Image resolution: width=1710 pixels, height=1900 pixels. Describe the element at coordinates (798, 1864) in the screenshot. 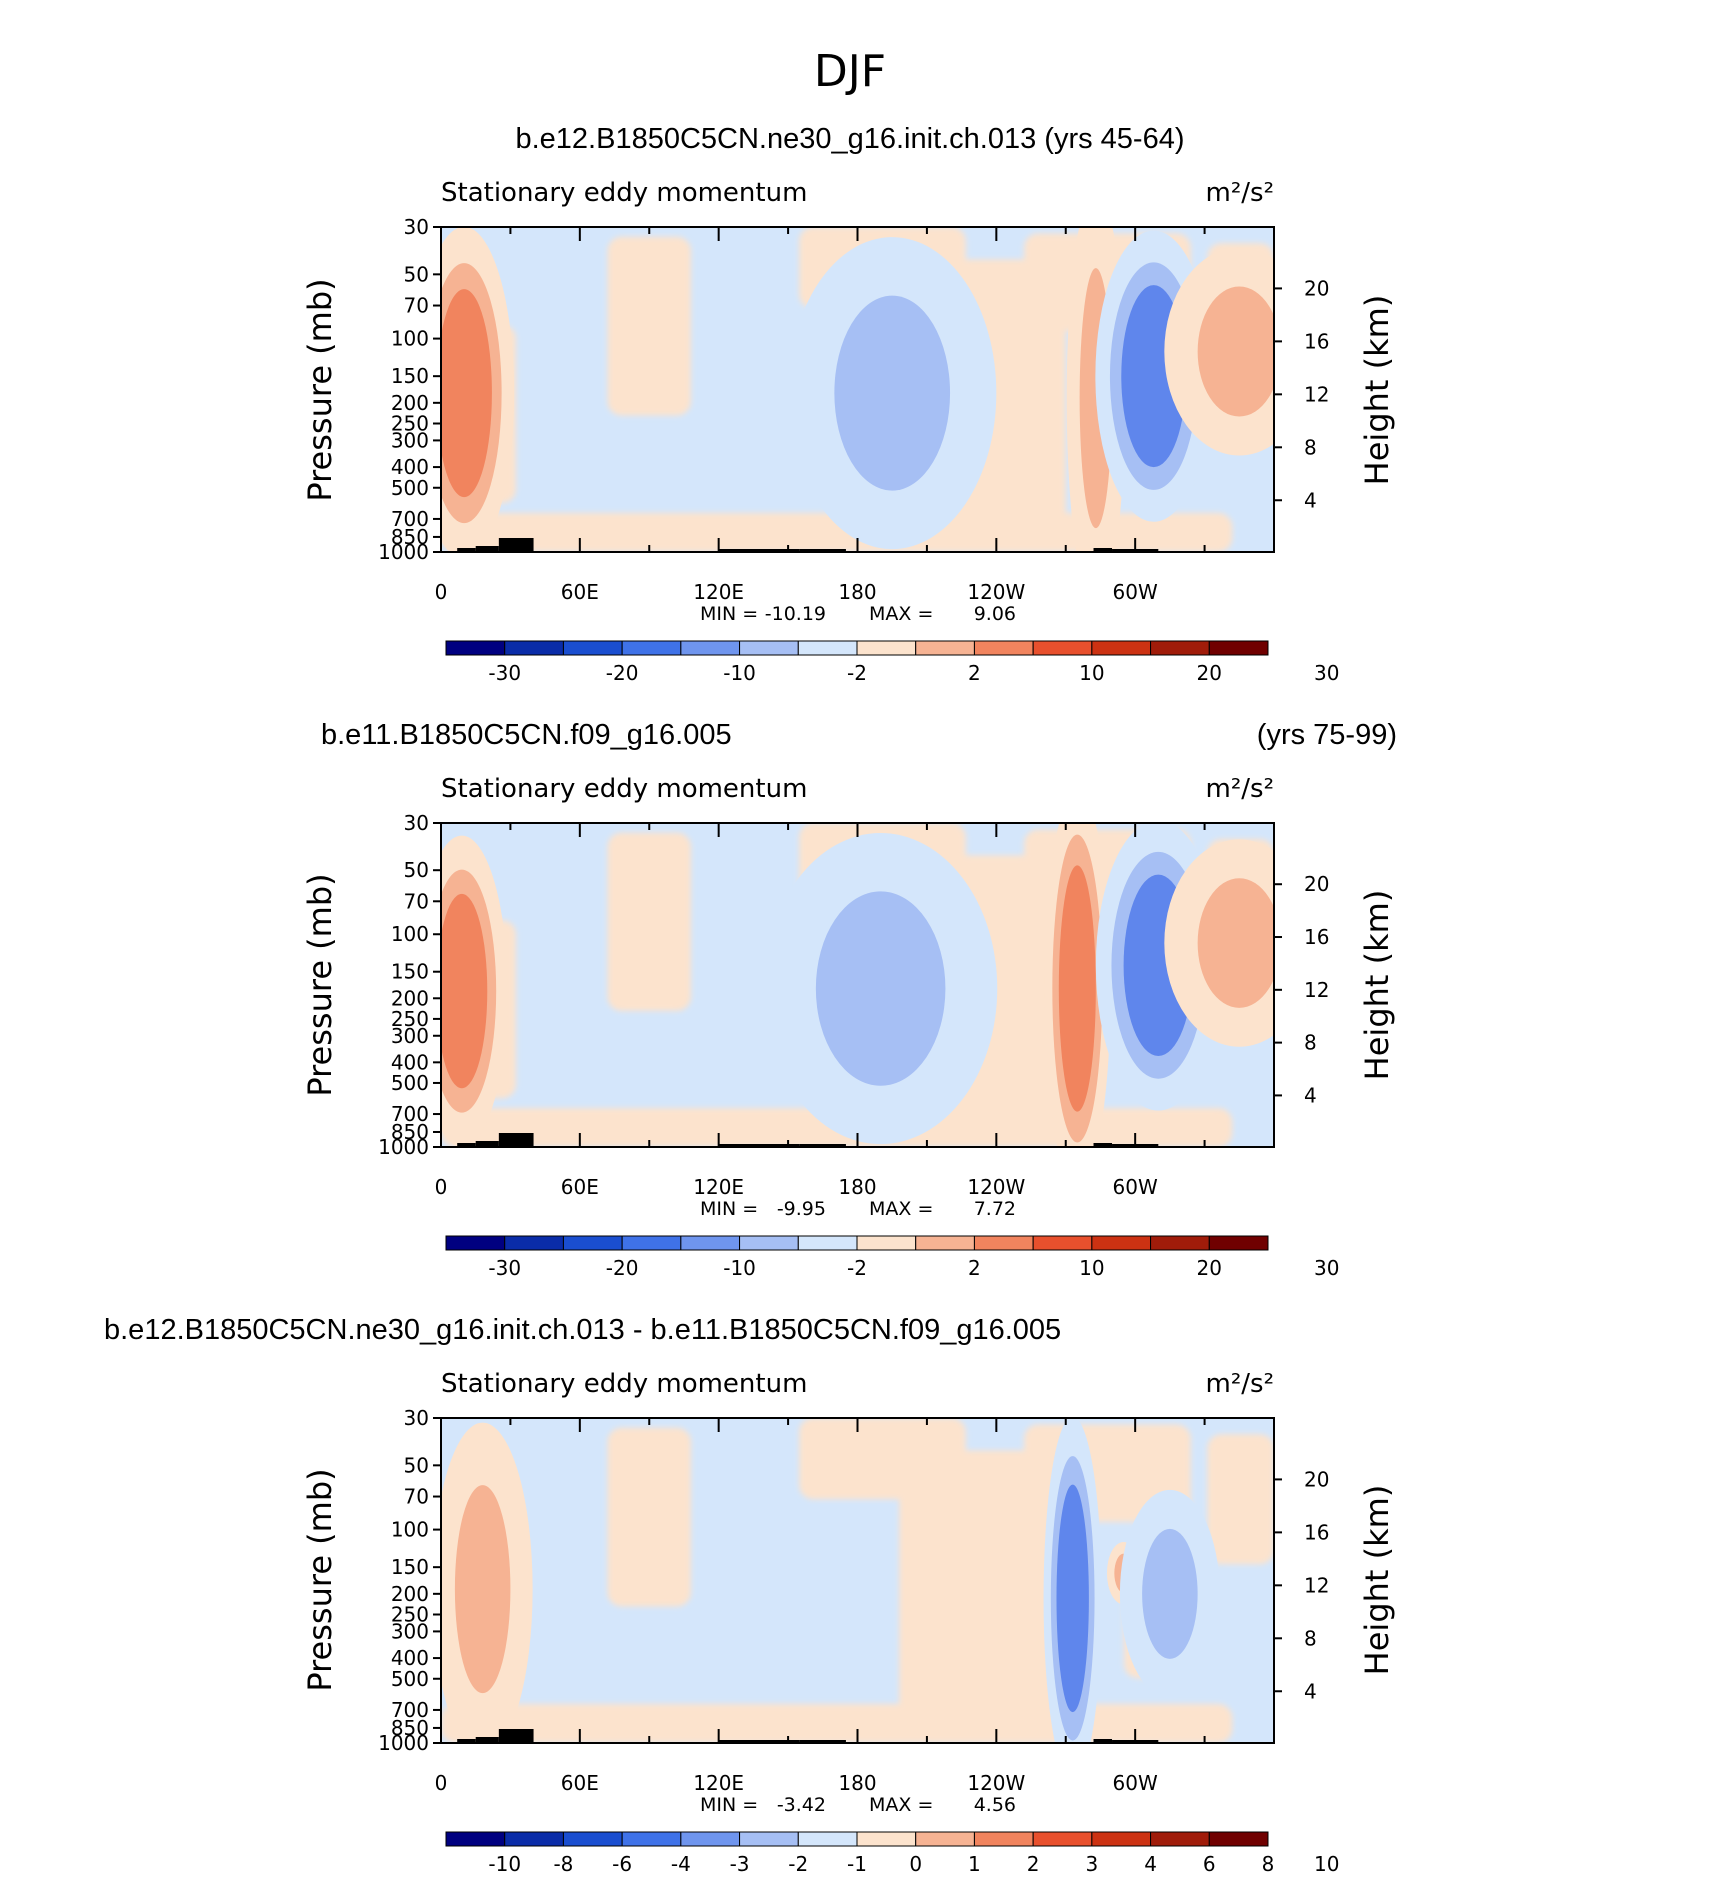

I see `colorbar-label: -2` at that location.